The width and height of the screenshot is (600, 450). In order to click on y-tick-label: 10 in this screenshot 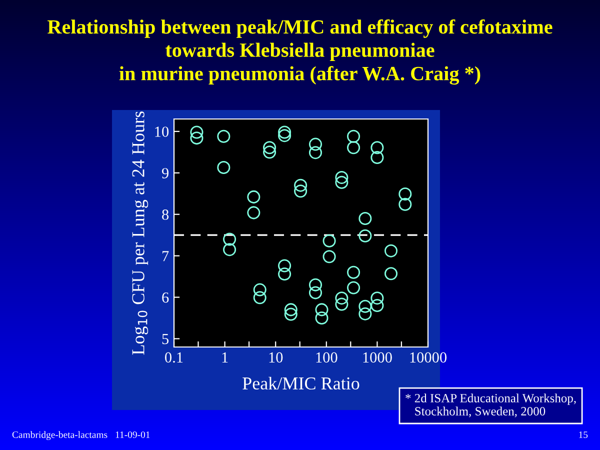, I will do `click(162, 131)`.